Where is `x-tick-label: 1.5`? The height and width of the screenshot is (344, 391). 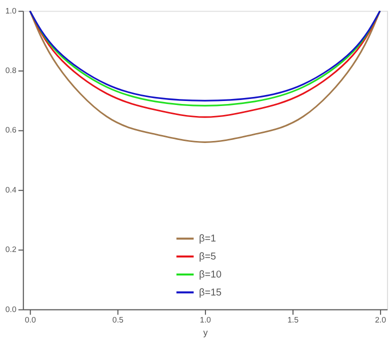 x-tick-label: 1.5 is located at coordinates (293, 320).